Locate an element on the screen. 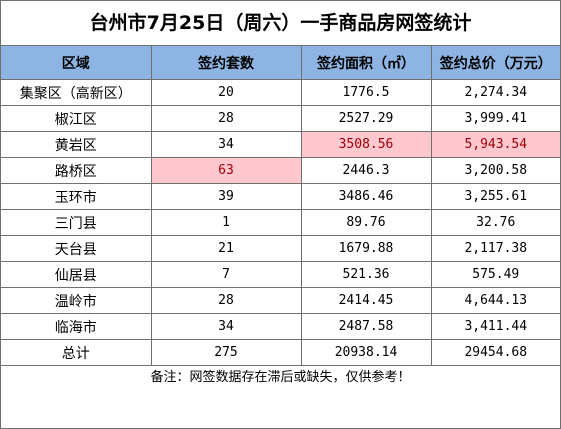 This screenshot has width=561, height=429. table-row: 临海市 34 2487.58 3,411.44 is located at coordinates (280, 326).